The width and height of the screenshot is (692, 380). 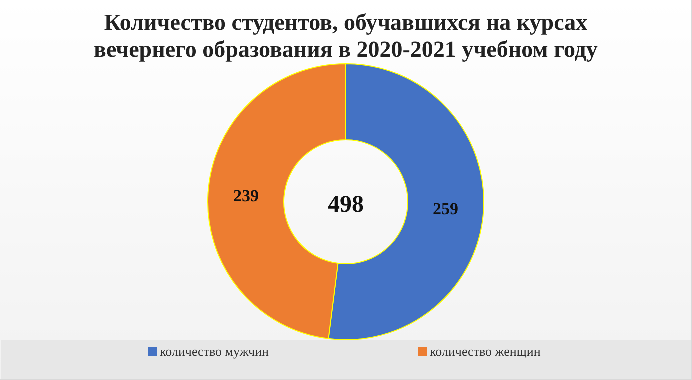 What do you see at coordinates (215, 351) in the screenshot?
I see `legend-label: количество мужчин` at bounding box center [215, 351].